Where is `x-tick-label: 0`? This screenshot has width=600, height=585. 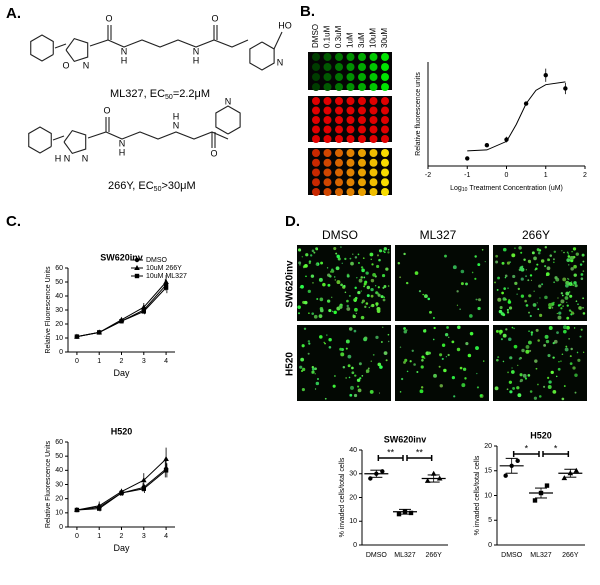 x-tick-label: 0 is located at coordinates (507, 175).